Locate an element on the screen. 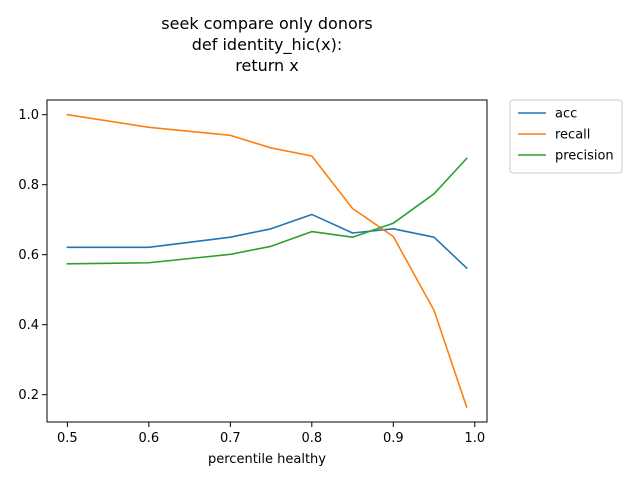 The image size is (640, 480). y-tick-label: 0.8 is located at coordinates (28, 185).